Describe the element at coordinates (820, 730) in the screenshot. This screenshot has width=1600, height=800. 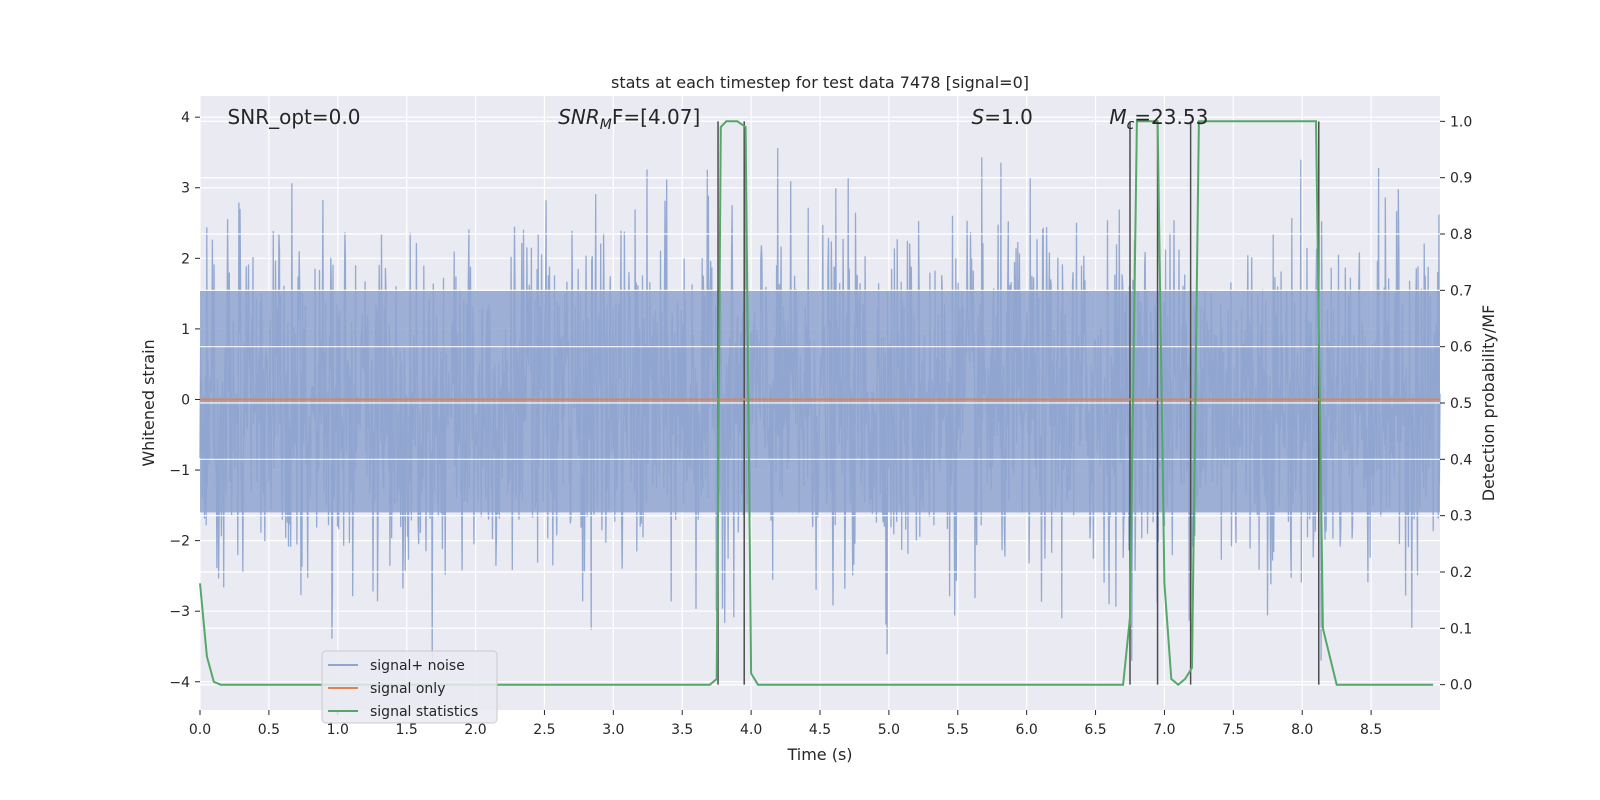
I see `x-tick-label: 4.5` at that location.